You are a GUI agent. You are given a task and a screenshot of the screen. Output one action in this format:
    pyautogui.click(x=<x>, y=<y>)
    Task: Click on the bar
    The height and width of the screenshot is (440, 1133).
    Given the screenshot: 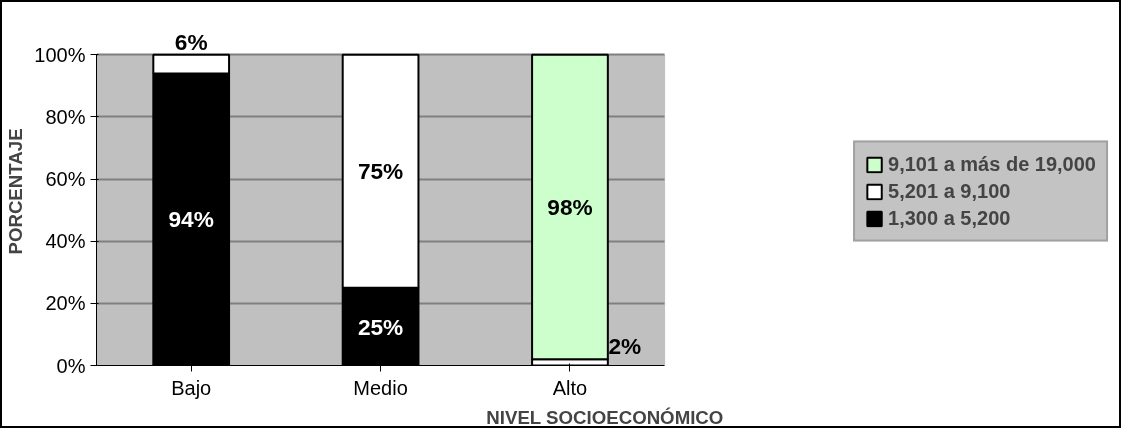 What is the action you would take?
    pyautogui.click(x=570, y=207)
    